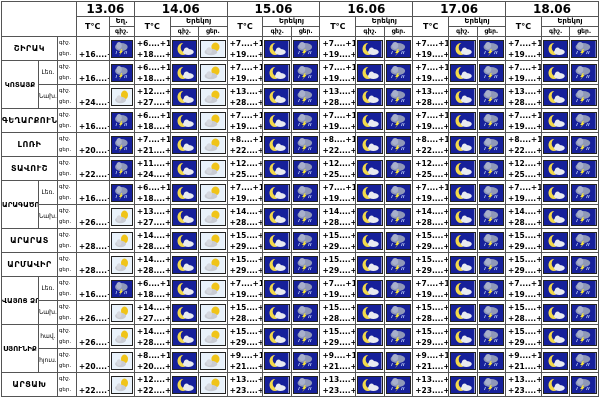  What do you see at coordinates (92, 120) in the screenshot?
I see `temperature-cell: +16....+21` at bounding box center [92, 120].